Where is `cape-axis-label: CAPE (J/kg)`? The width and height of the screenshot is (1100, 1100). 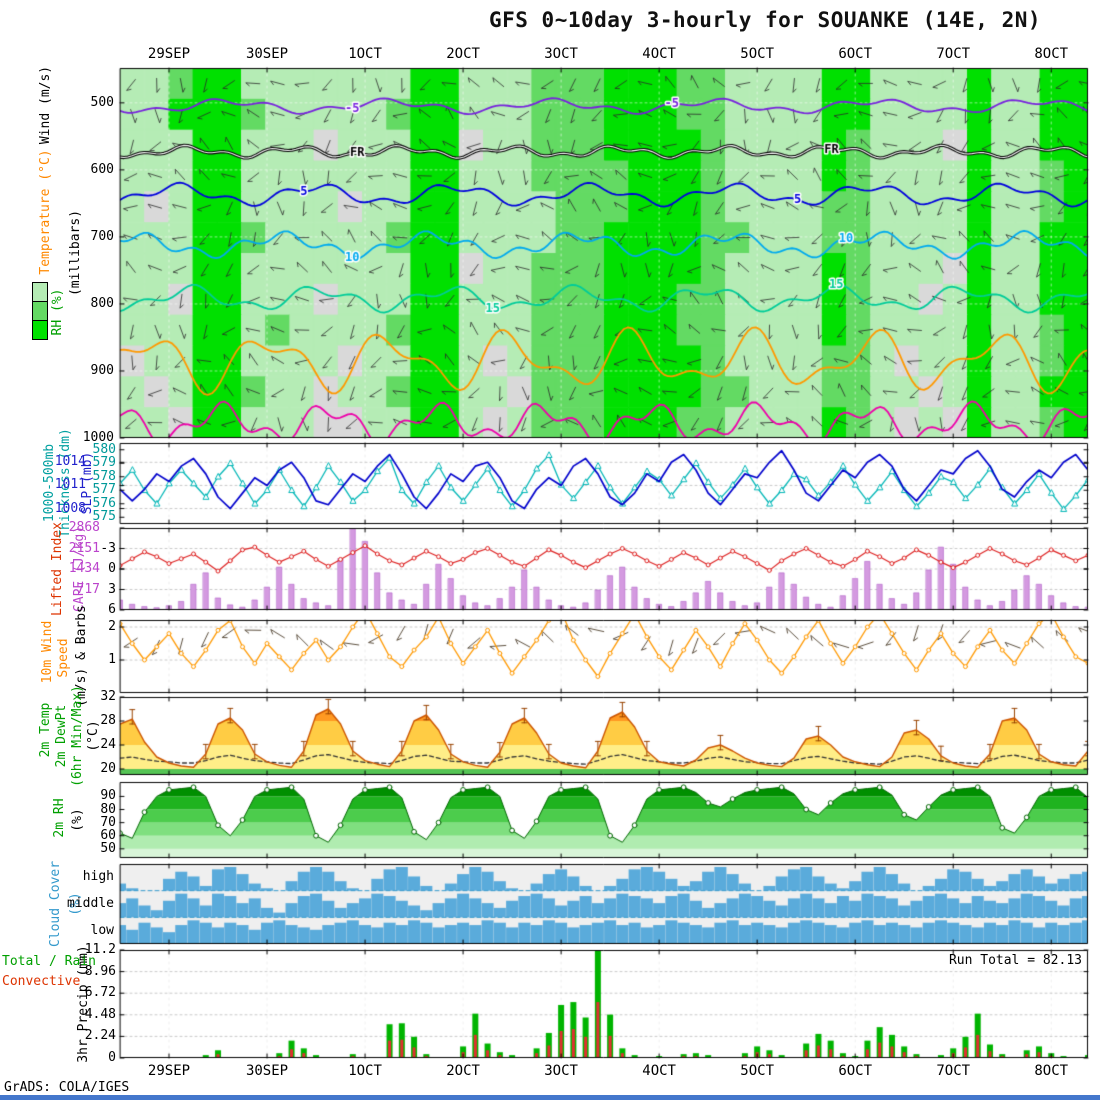 cape-axis-label: CAPE (J/kg) is located at coordinates (79, 569).